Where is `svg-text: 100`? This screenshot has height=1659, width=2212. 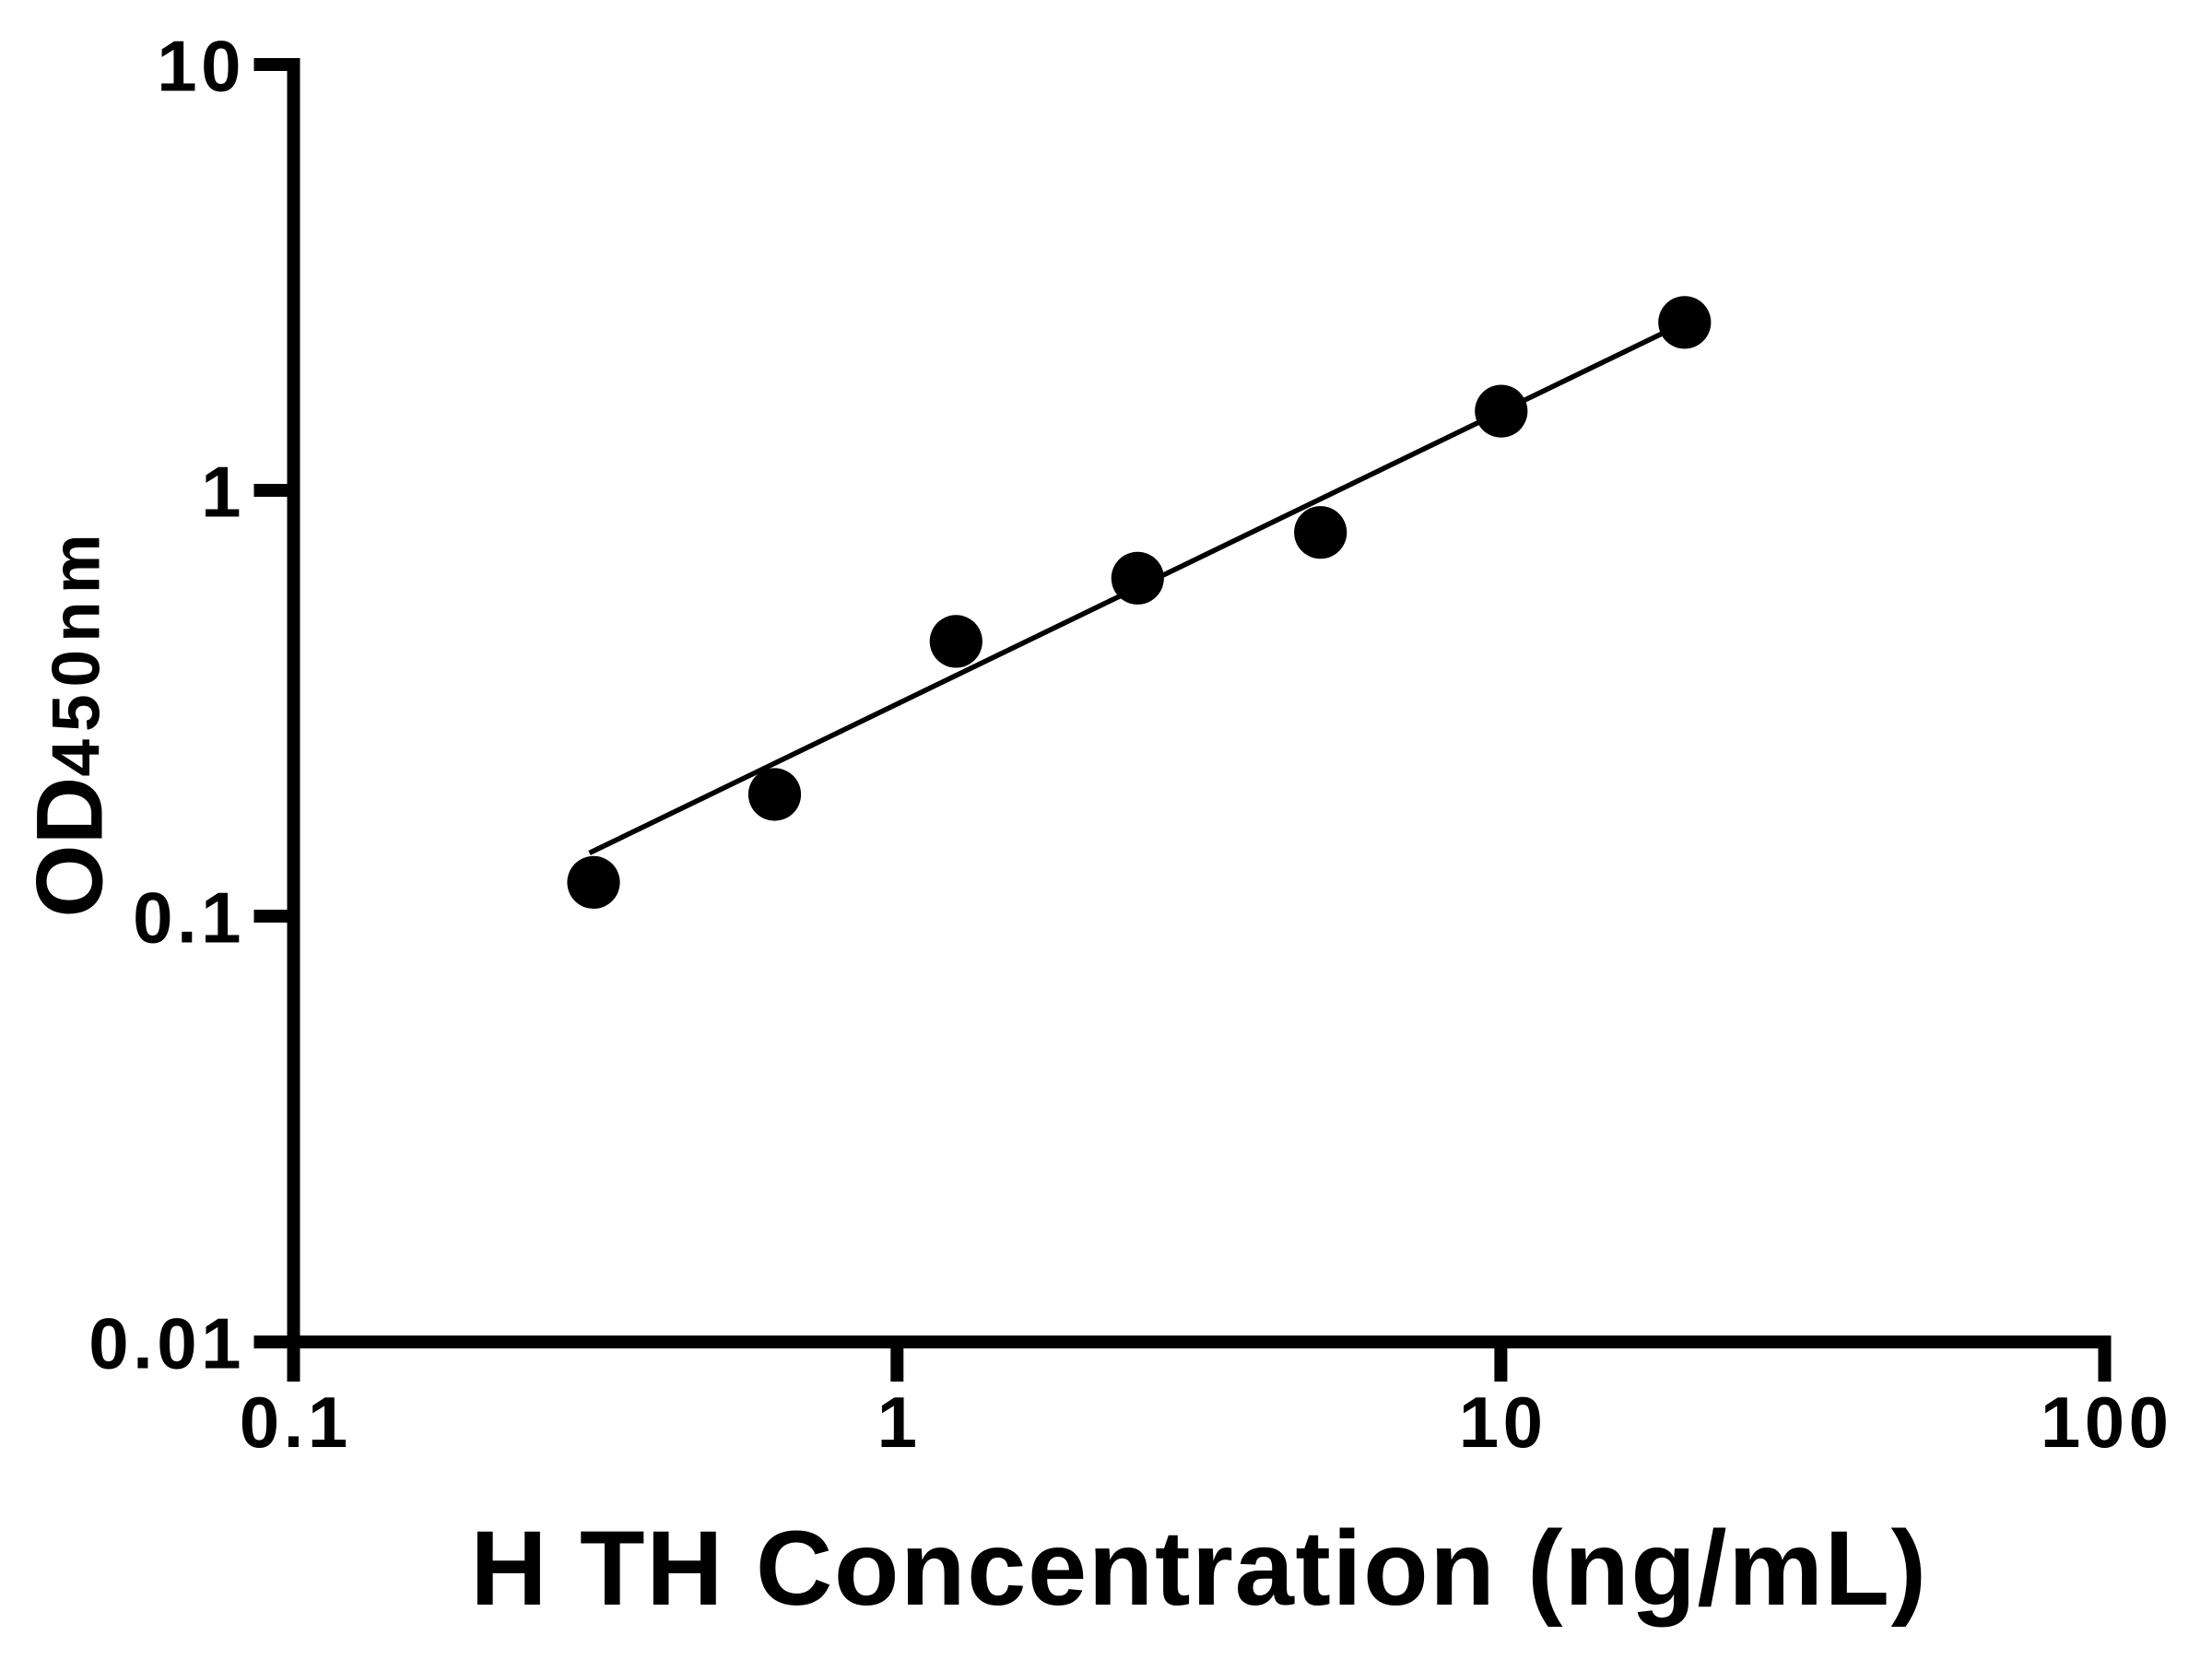
svg-text: 100 is located at coordinates (2107, 1422).